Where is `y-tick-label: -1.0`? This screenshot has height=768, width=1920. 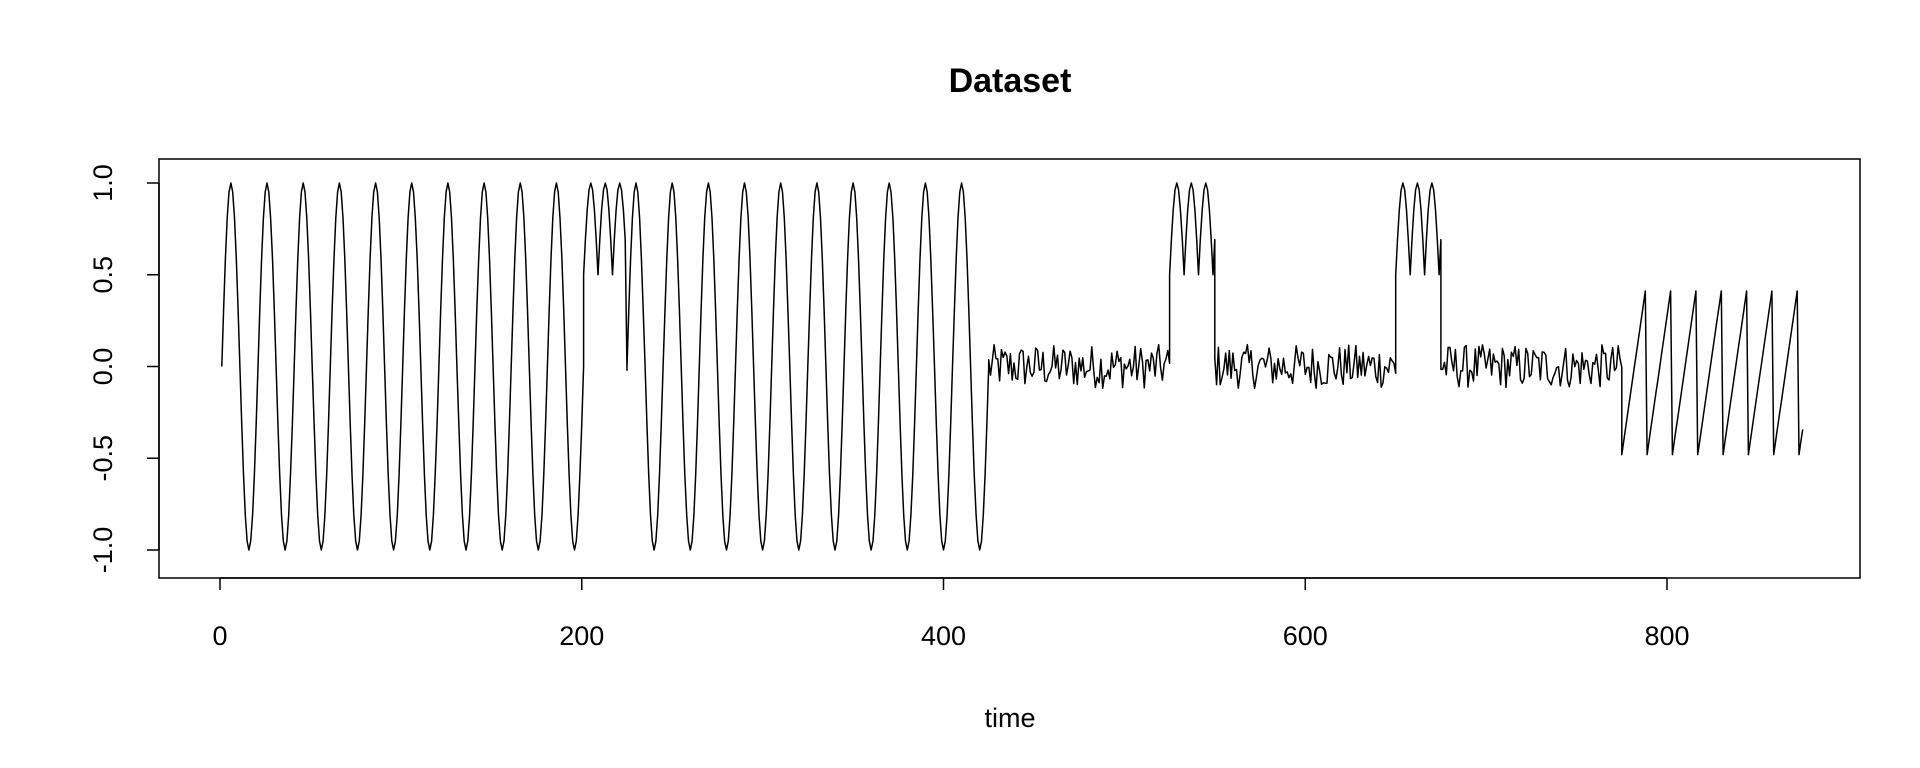 y-tick-label: -1.0 is located at coordinates (103, 550).